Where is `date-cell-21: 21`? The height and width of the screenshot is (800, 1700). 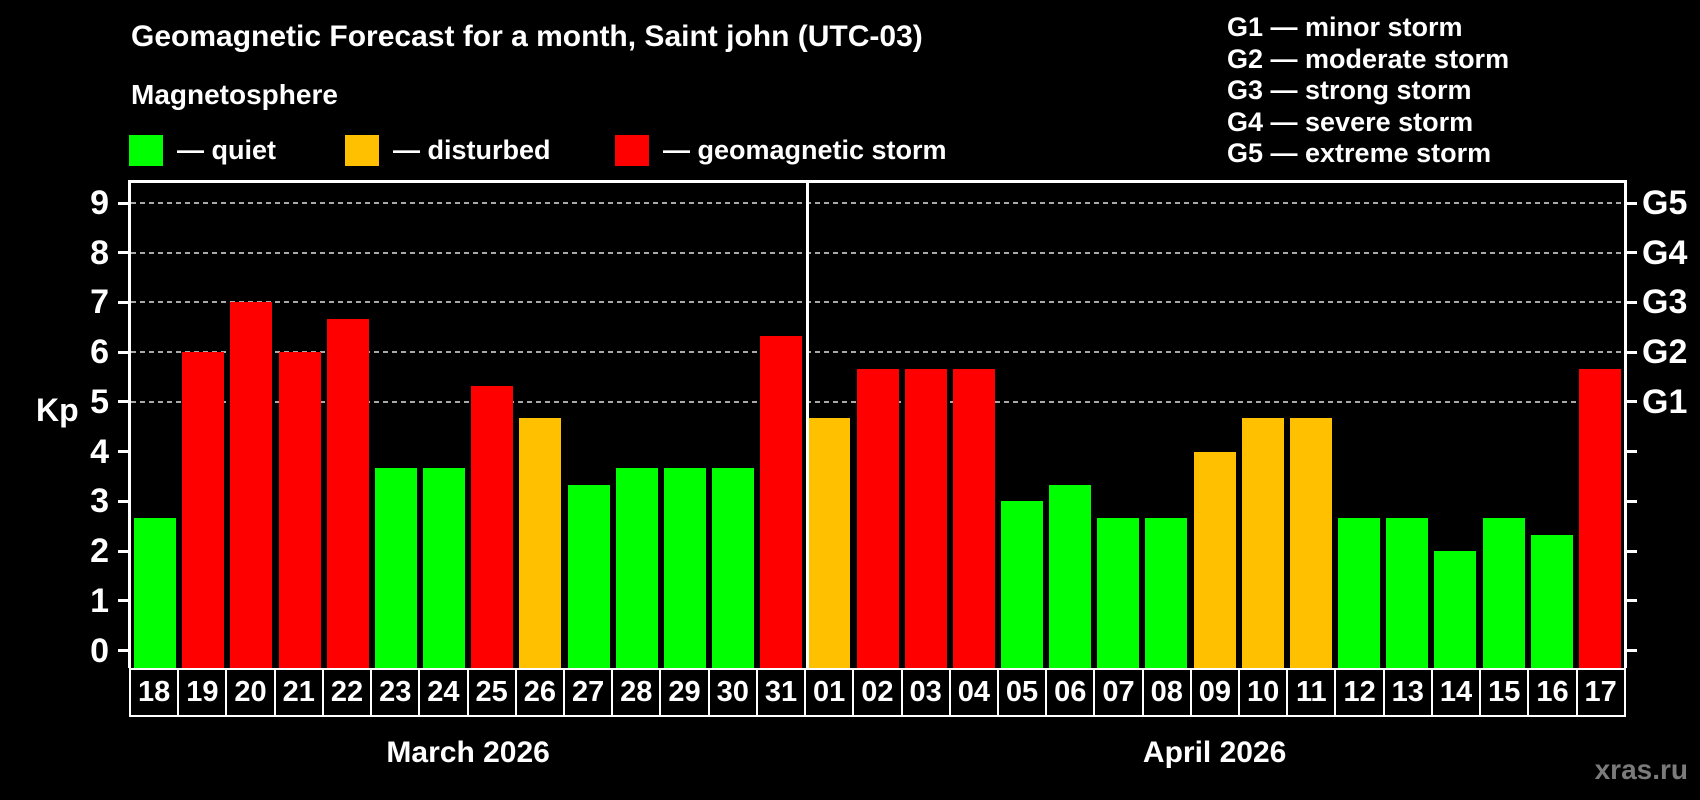
date-cell-21: 21 is located at coordinates (300, 692).